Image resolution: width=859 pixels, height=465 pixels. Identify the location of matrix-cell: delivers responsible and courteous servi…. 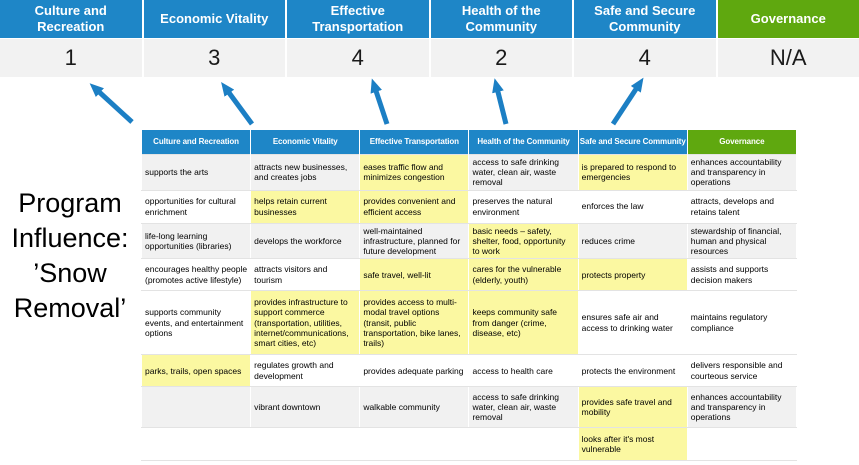
(742, 371).